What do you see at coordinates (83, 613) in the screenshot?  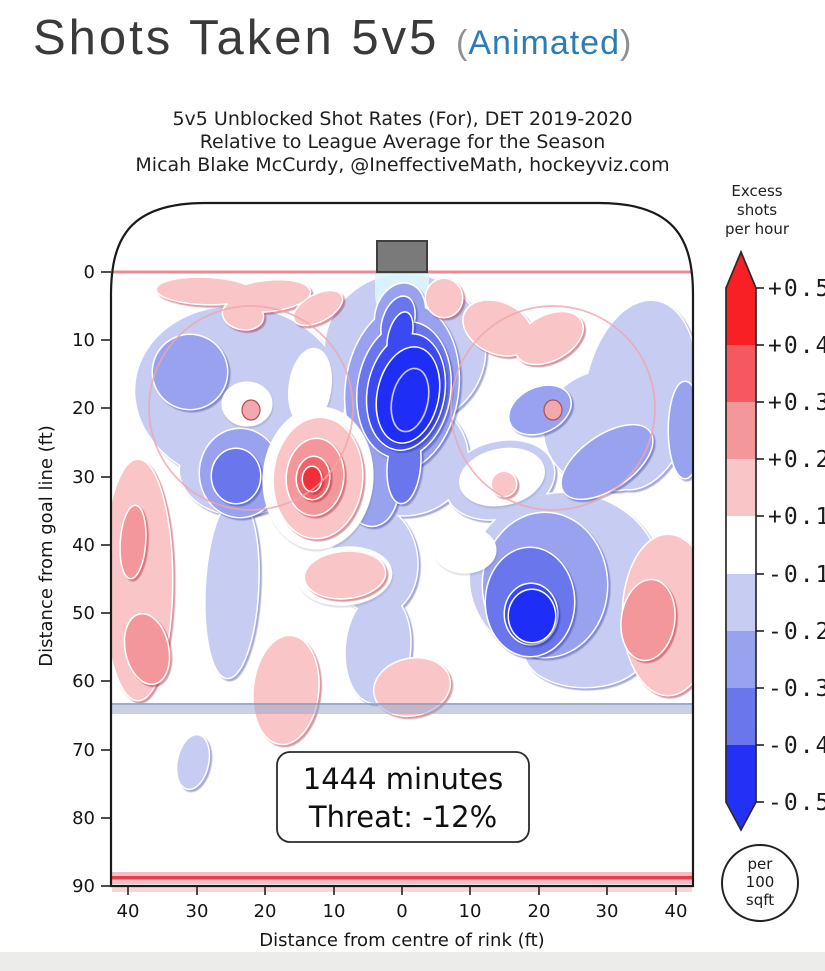 I see `y-tick-label: 50` at bounding box center [83, 613].